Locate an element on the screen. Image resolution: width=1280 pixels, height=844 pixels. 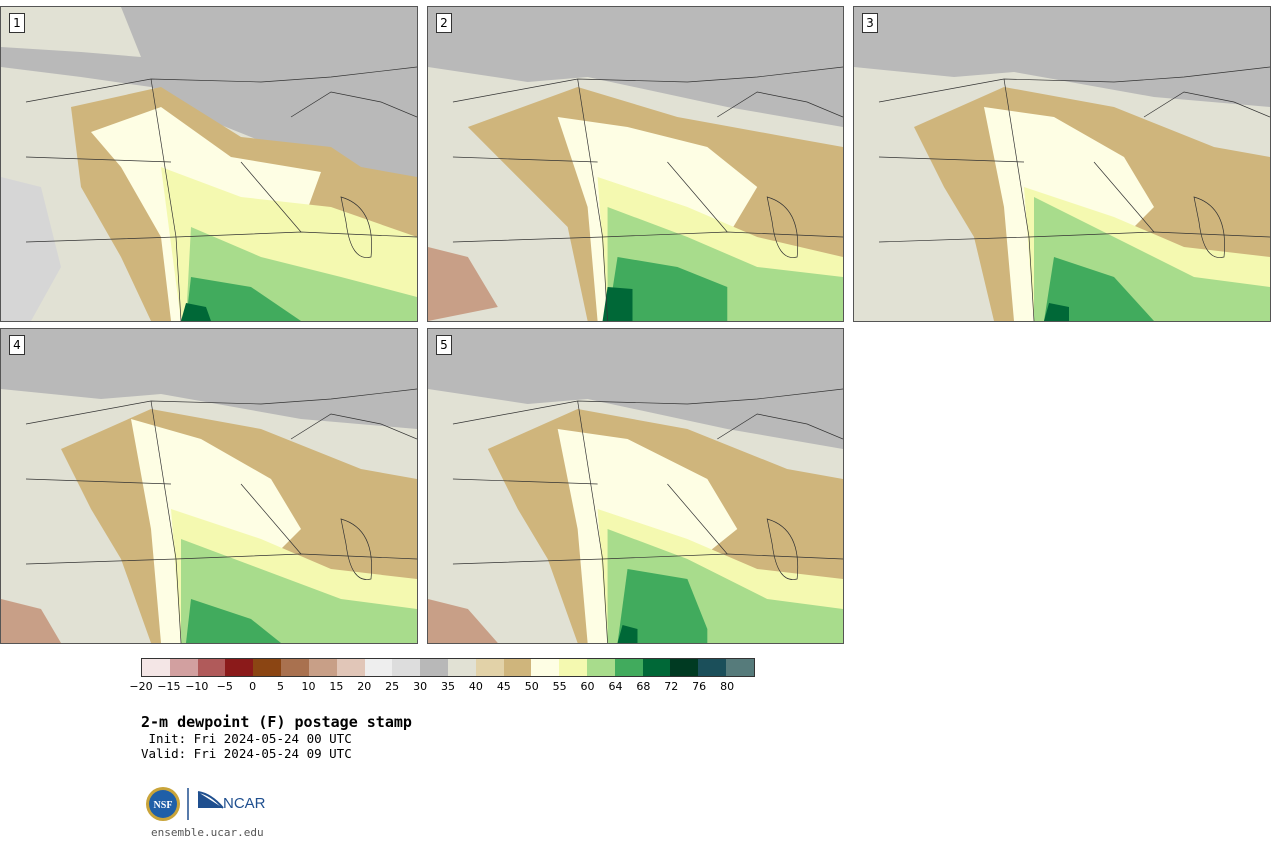
colorbar-tick-label: 64 is located at coordinates (615, 686).